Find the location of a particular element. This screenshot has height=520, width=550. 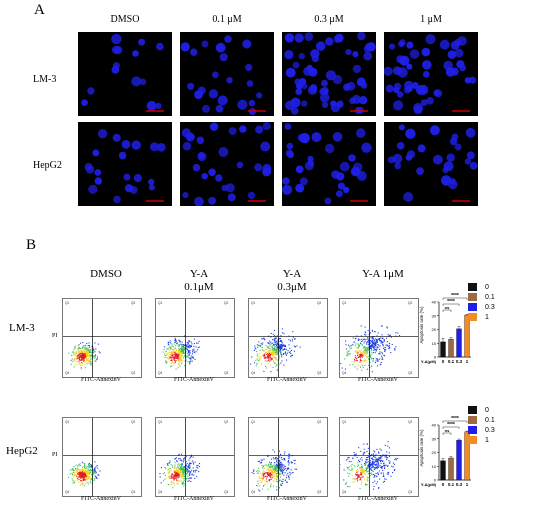

panel-a-row-hepg2: HepG2 is located at coordinates (47, 165).